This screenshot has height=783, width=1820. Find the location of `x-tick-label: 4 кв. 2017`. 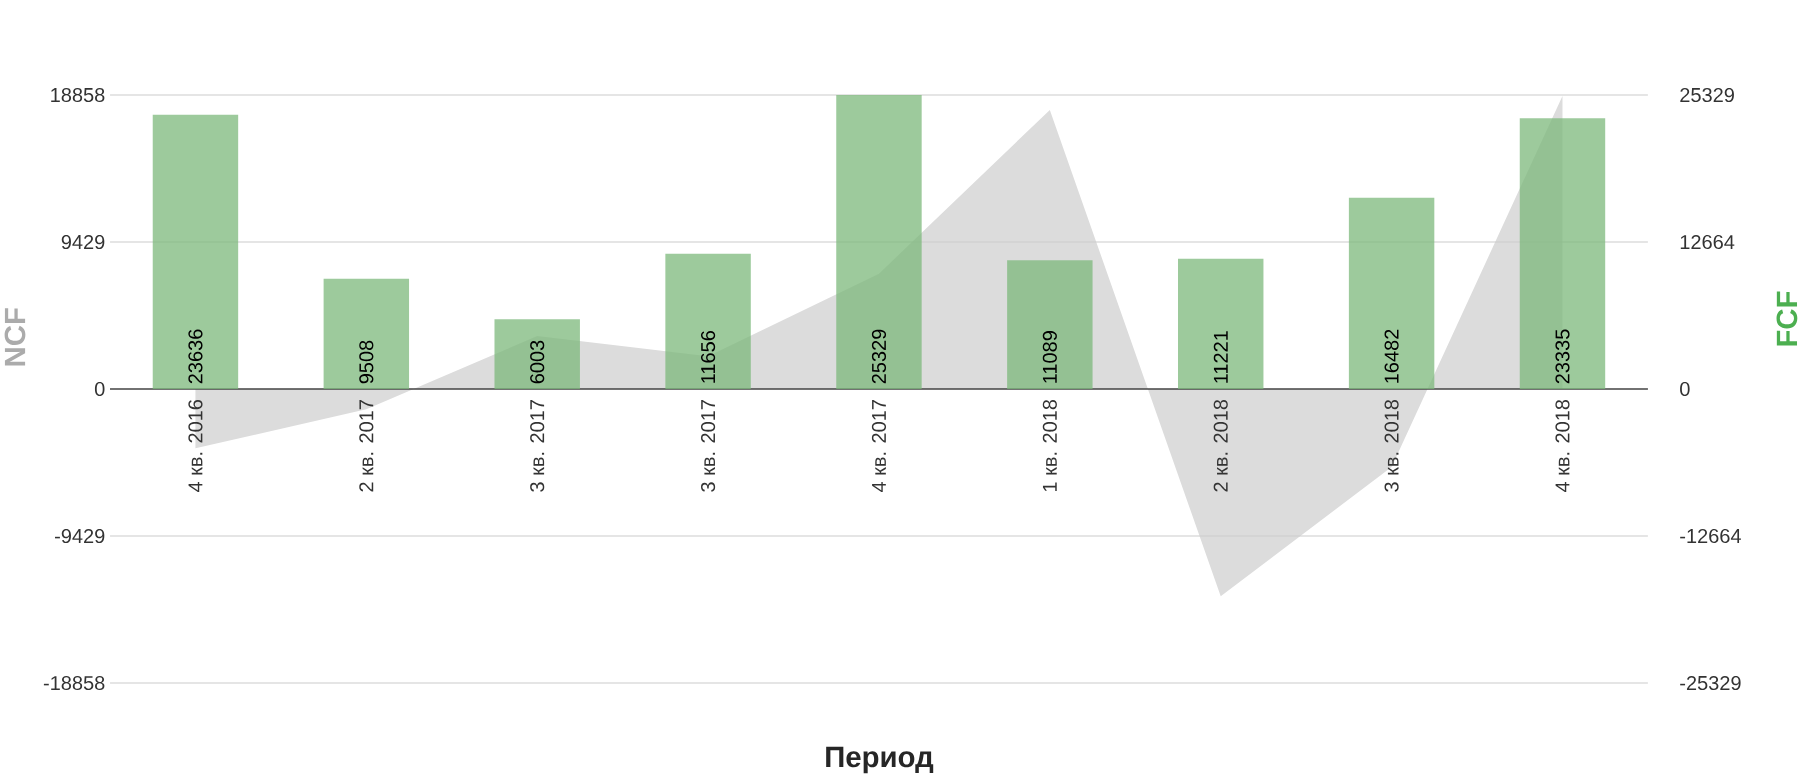

x-tick-label: 4 кв. 2017 is located at coordinates (879, 446).